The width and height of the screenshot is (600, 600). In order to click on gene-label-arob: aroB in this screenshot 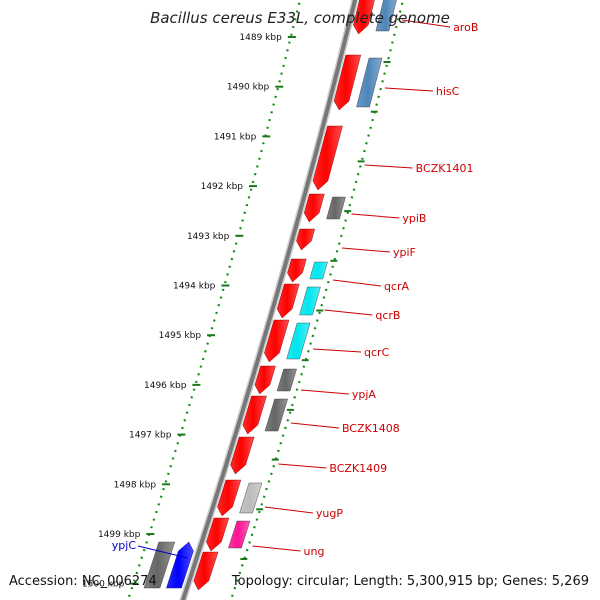, I will do `click(465, 27)`.